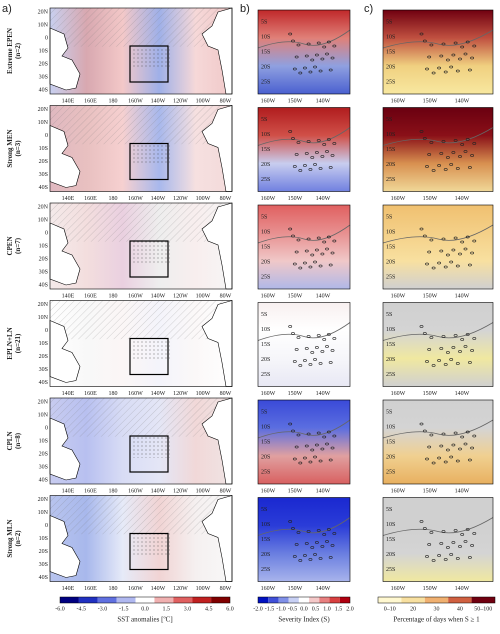 The height and width of the screenshot is (634, 500). Describe the element at coordinates (46, 428) in the screenshot. I see `lat-label: 0` at that location.